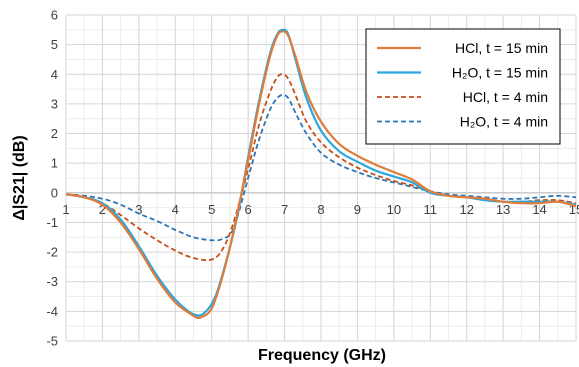  What do you see at coordinates (503, 209) in the screenshot?
I see `x-tick-label: 13` at bounding box center [503, 209].